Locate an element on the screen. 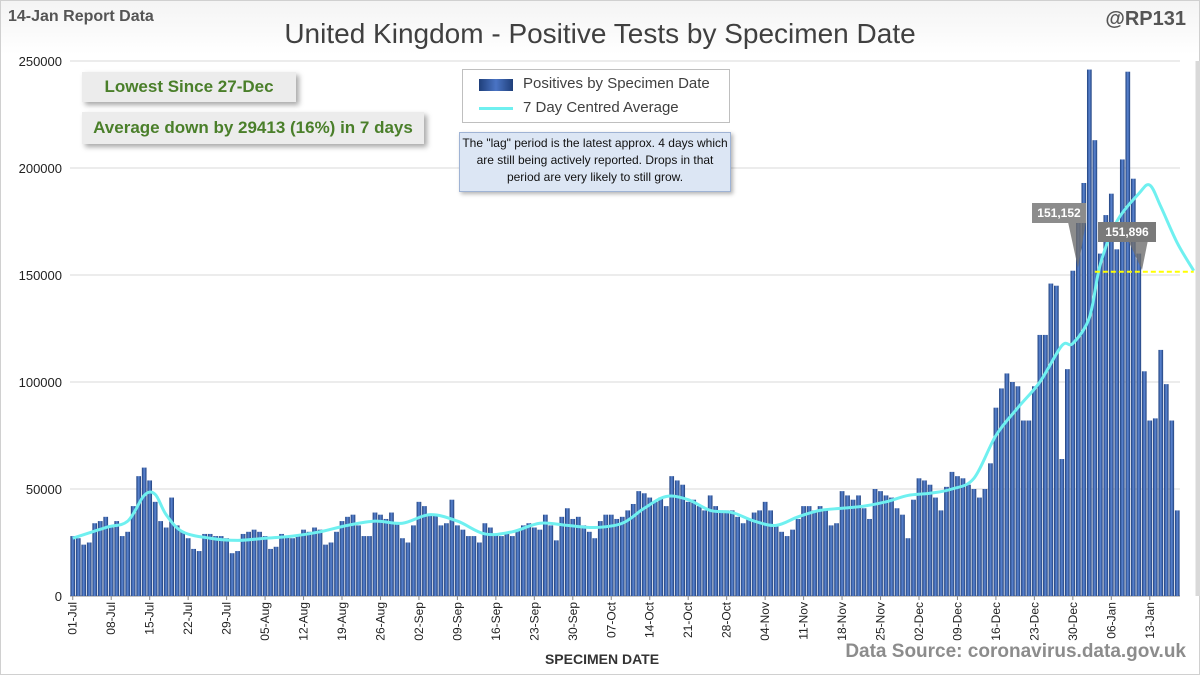  x-tick-label: 29-Jul is located at coordinates (227, 618).